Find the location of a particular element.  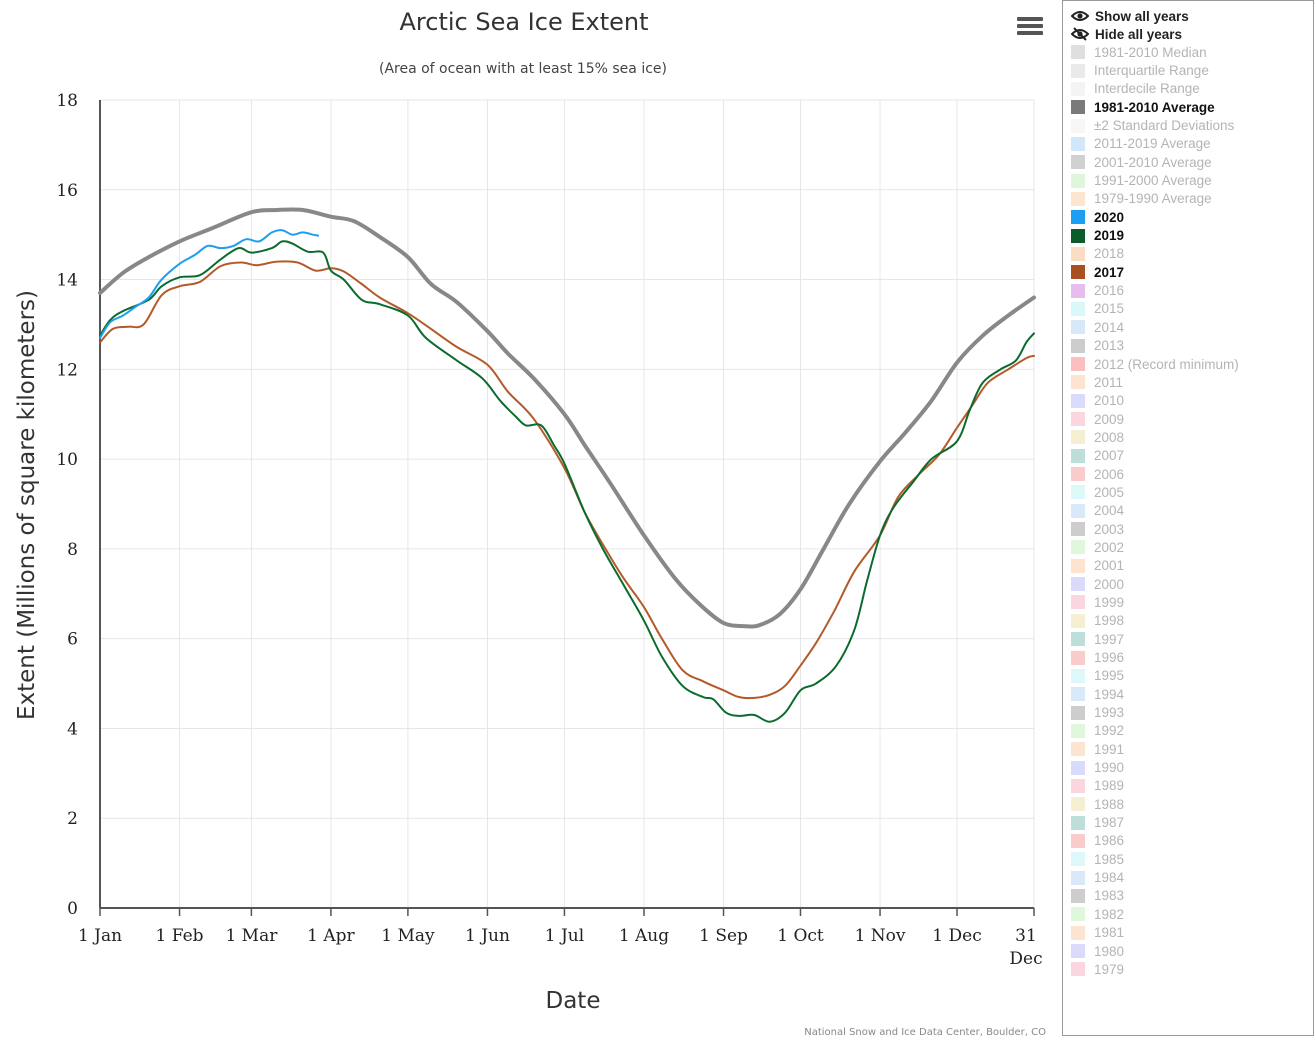

x-tick-label: 1 May is located at coordinates (408, 936).